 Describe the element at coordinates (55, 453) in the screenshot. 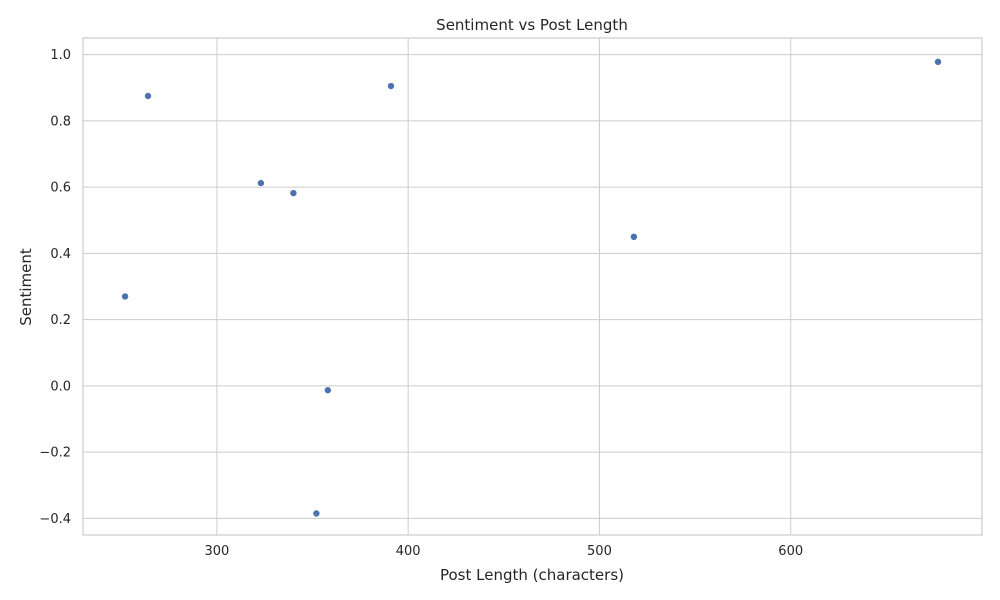

I see `y-tick-label: −0.2` at that location.